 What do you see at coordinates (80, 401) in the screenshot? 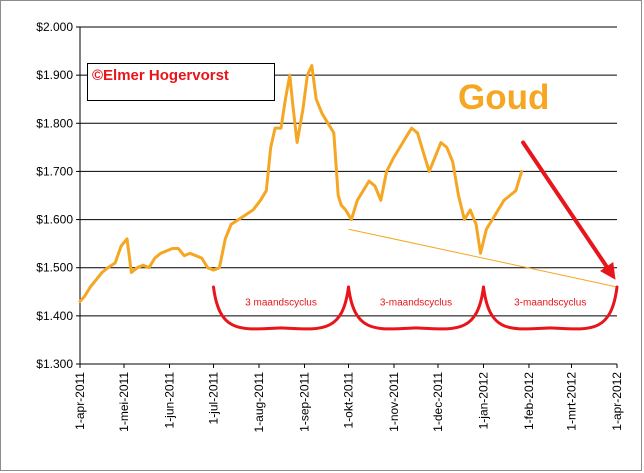
I see `x-tick-label: 1-apr-2011` at bounding box center [80, 401].